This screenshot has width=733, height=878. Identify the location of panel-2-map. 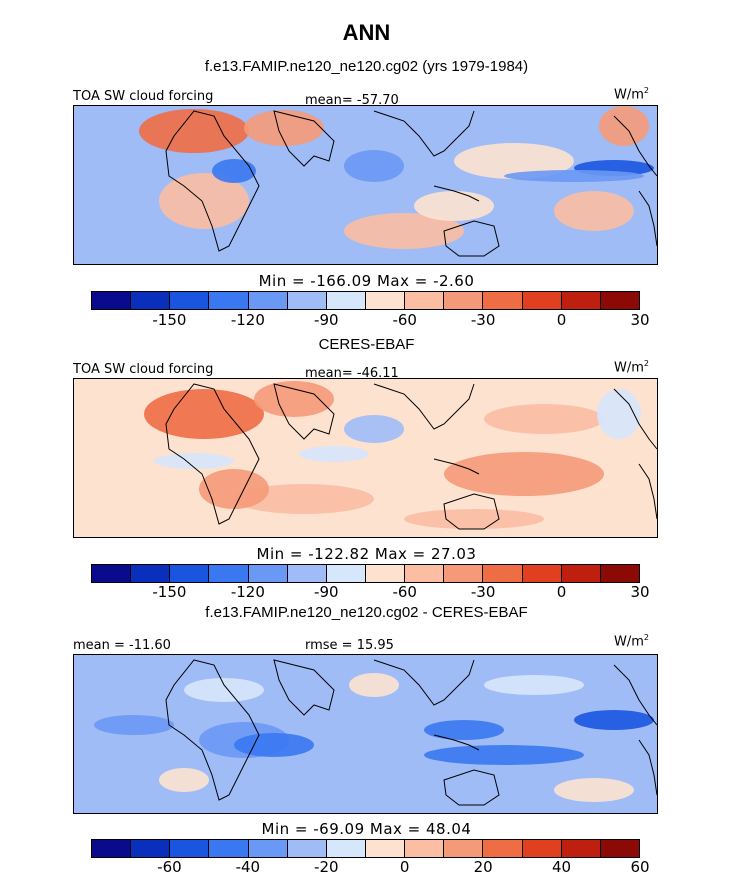
(365, 458).